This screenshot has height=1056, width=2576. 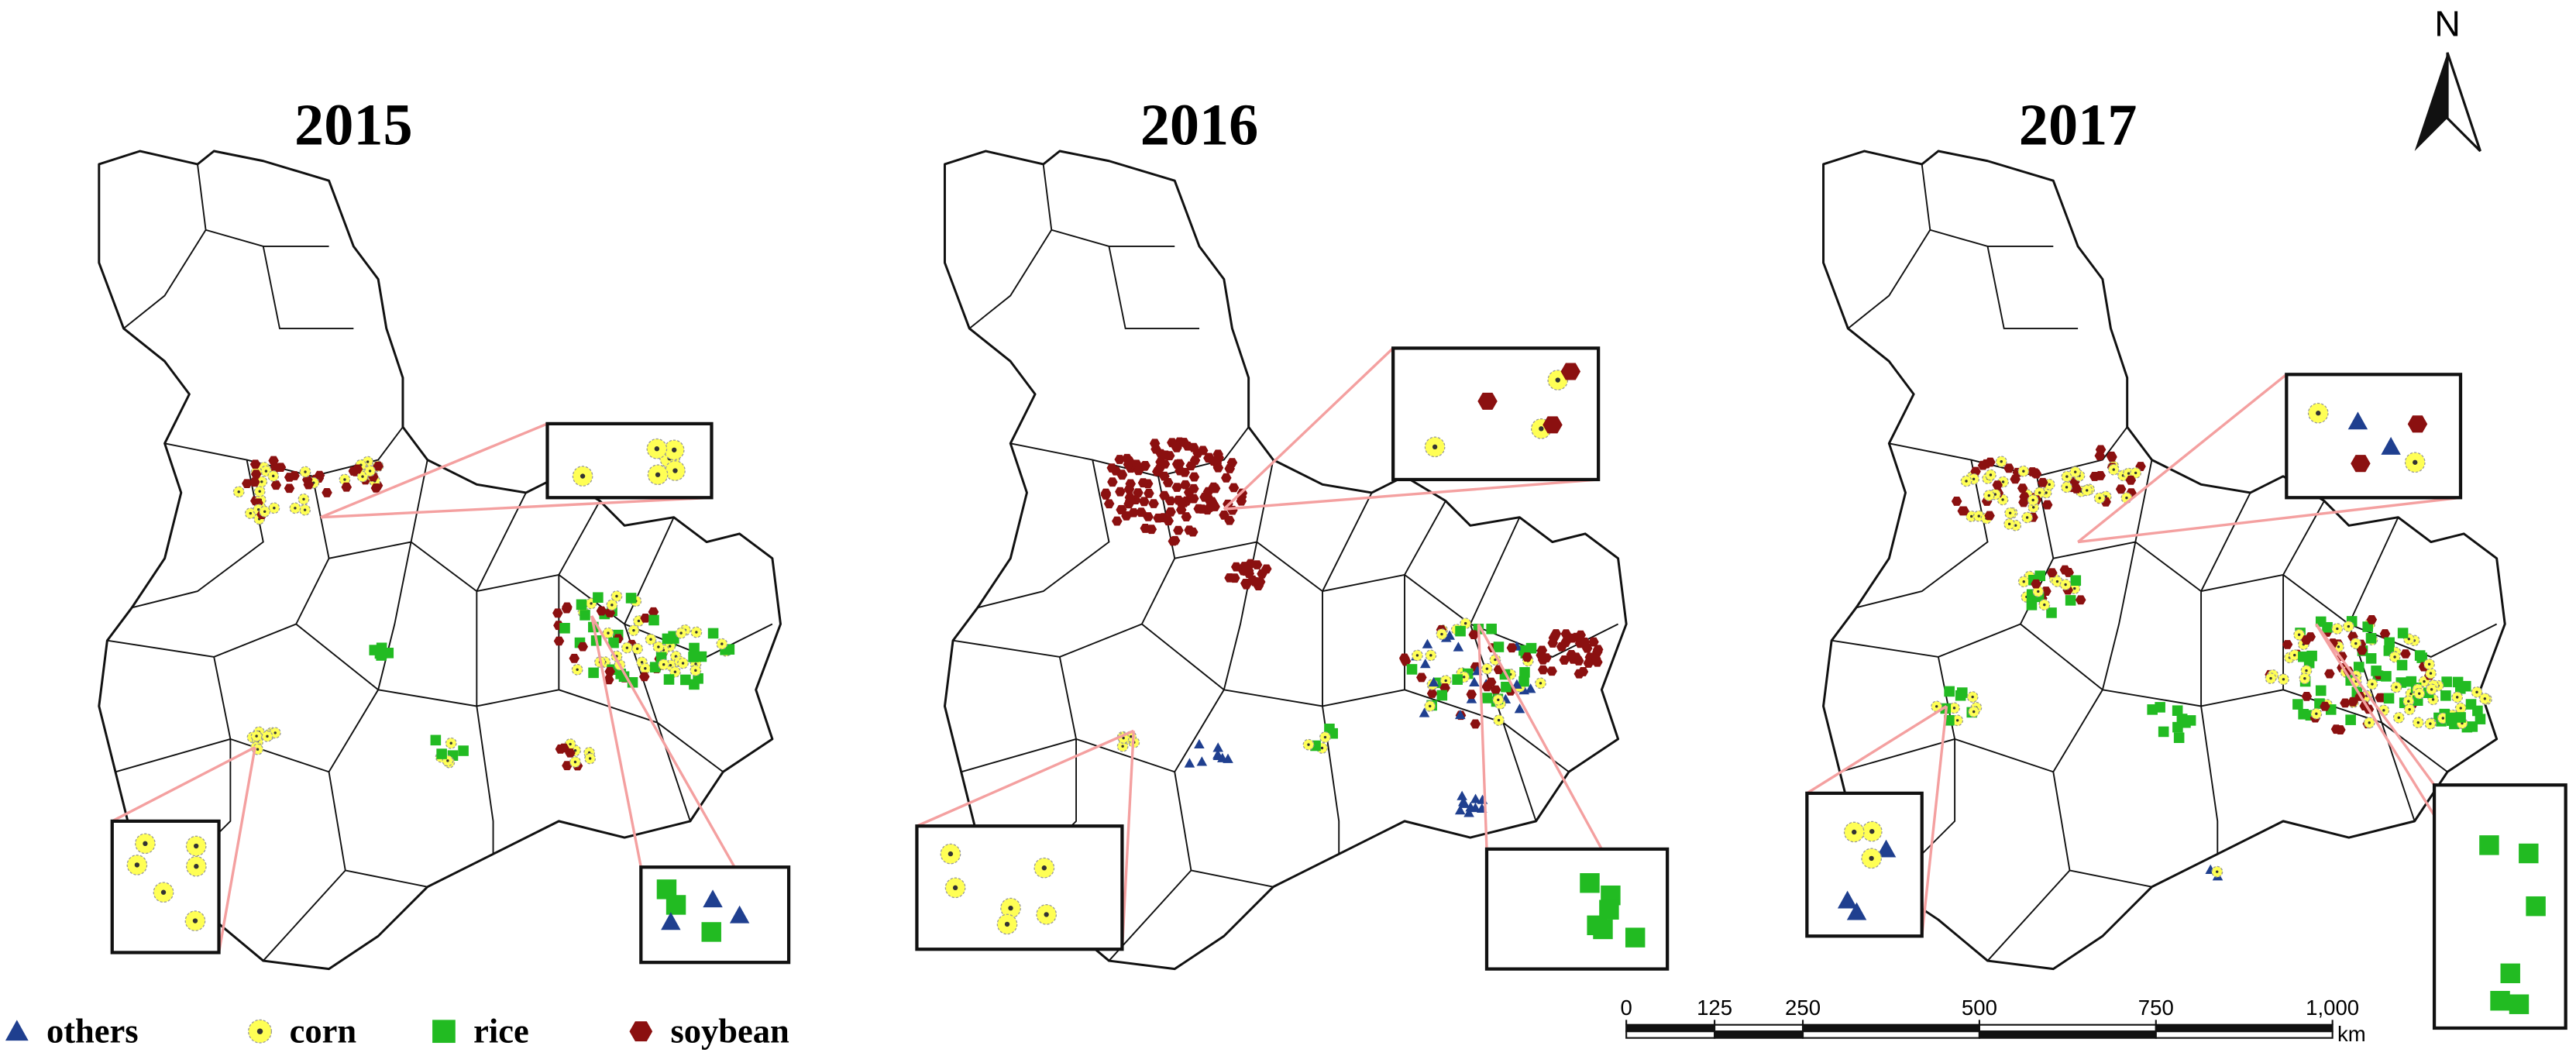 What do you see at coordinates (2463, 102) in the screenshot?
I see `north-arrow-right` at bounding box center [2463, 102].